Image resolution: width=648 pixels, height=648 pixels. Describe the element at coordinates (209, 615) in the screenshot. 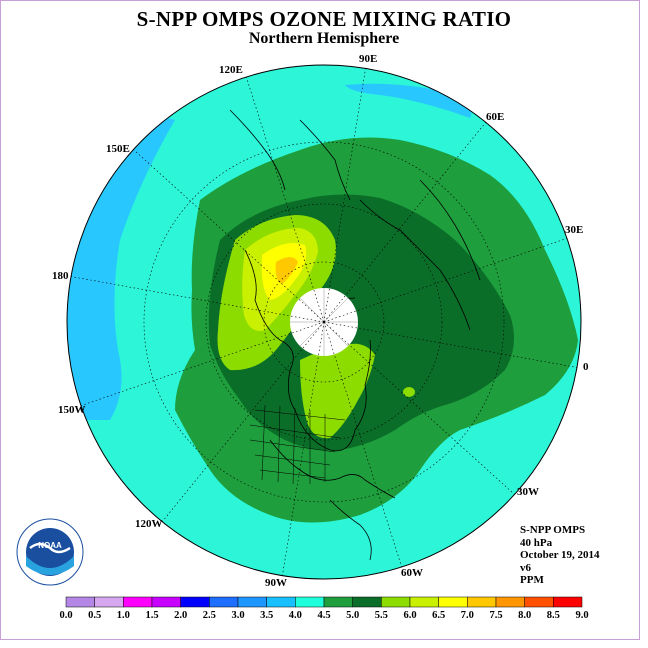

I see `colorbar-tick-label: 2.5` at that location.